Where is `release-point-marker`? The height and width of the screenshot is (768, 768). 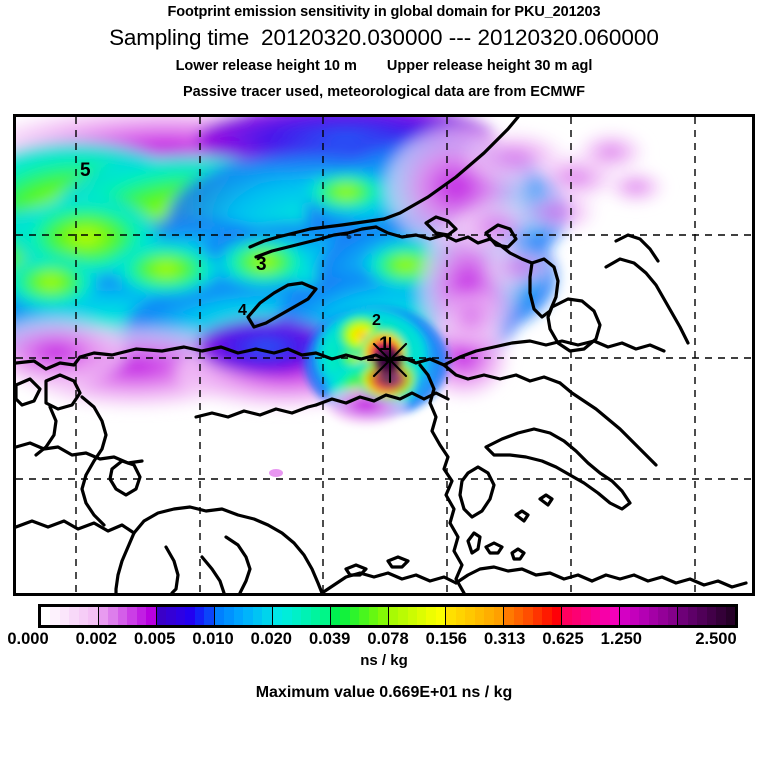
release-point-marker is located at coordinates (391, 360).